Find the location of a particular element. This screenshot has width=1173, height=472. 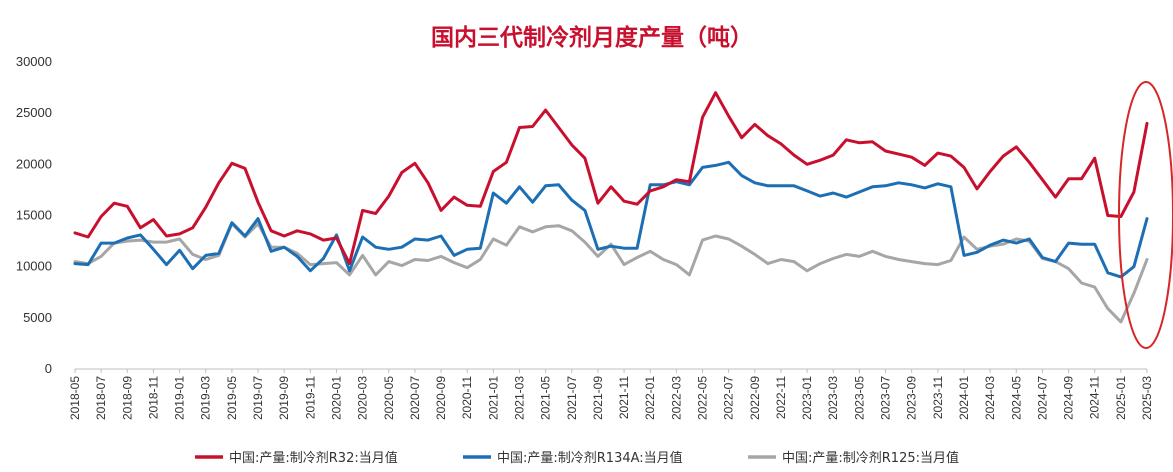

x-tick-label: 2021-07 is located at coordinates (572, 398).